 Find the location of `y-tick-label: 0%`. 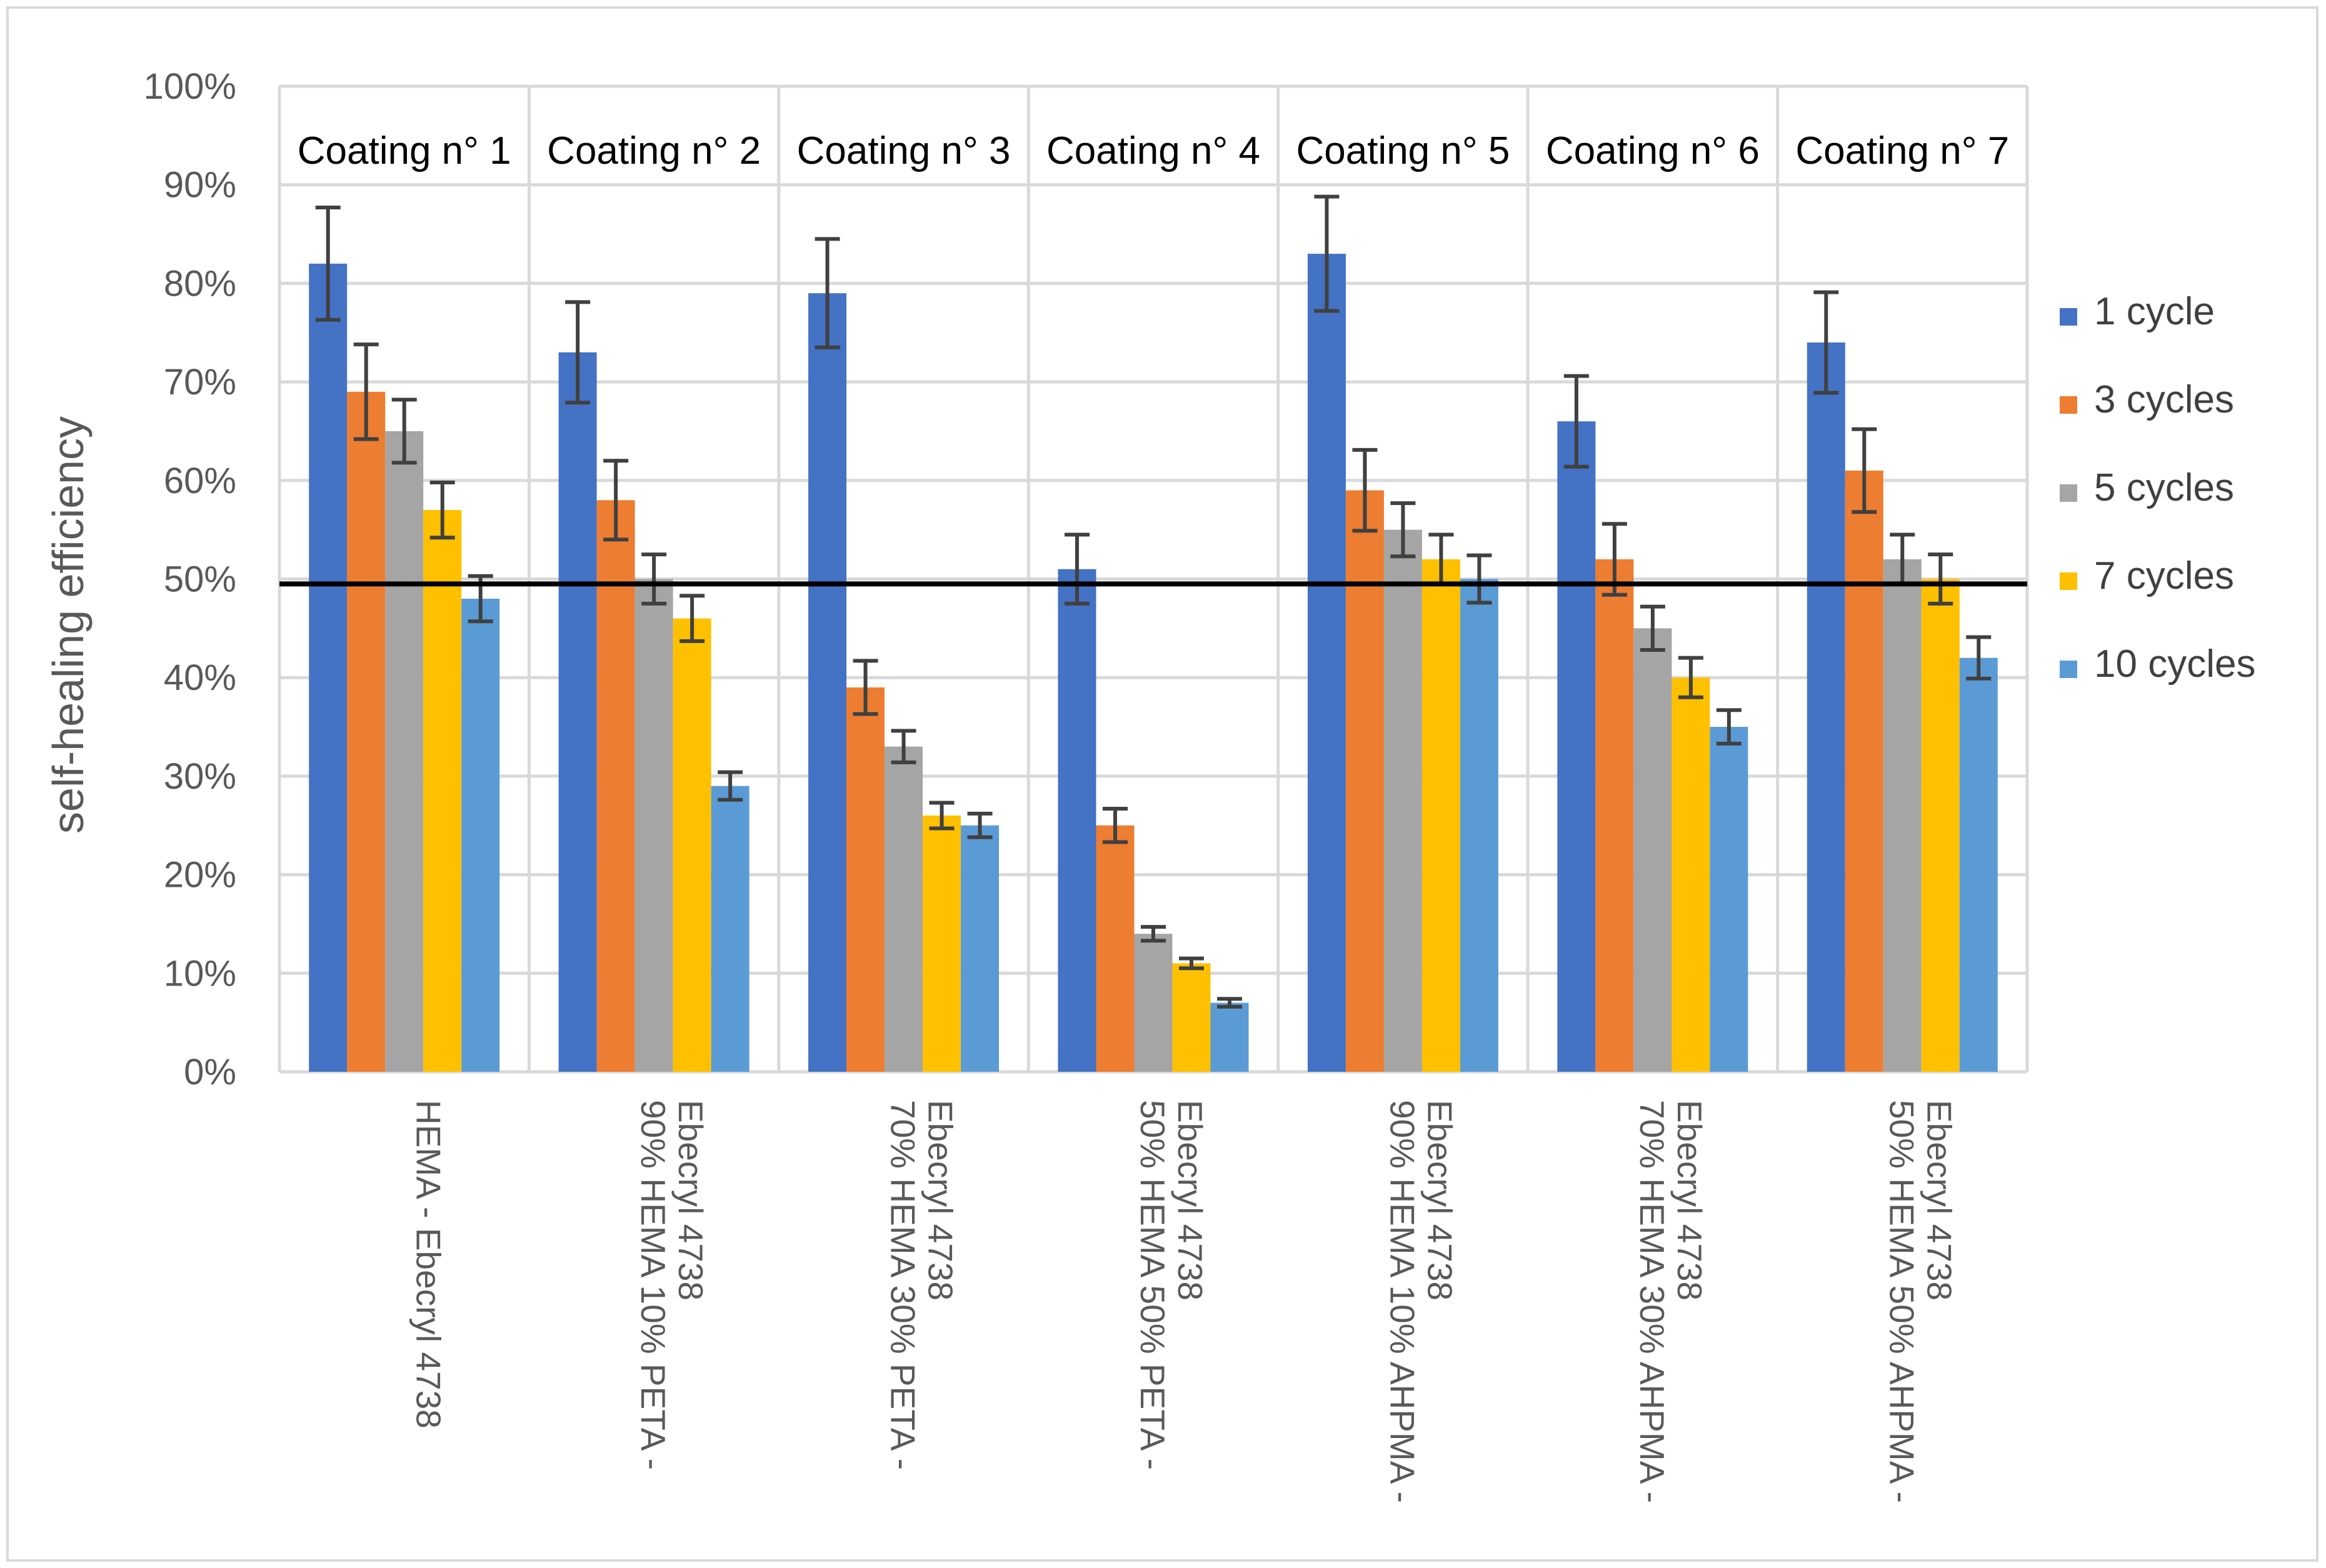

y-tick-label: 0% is located at coordinates (210, 1072).